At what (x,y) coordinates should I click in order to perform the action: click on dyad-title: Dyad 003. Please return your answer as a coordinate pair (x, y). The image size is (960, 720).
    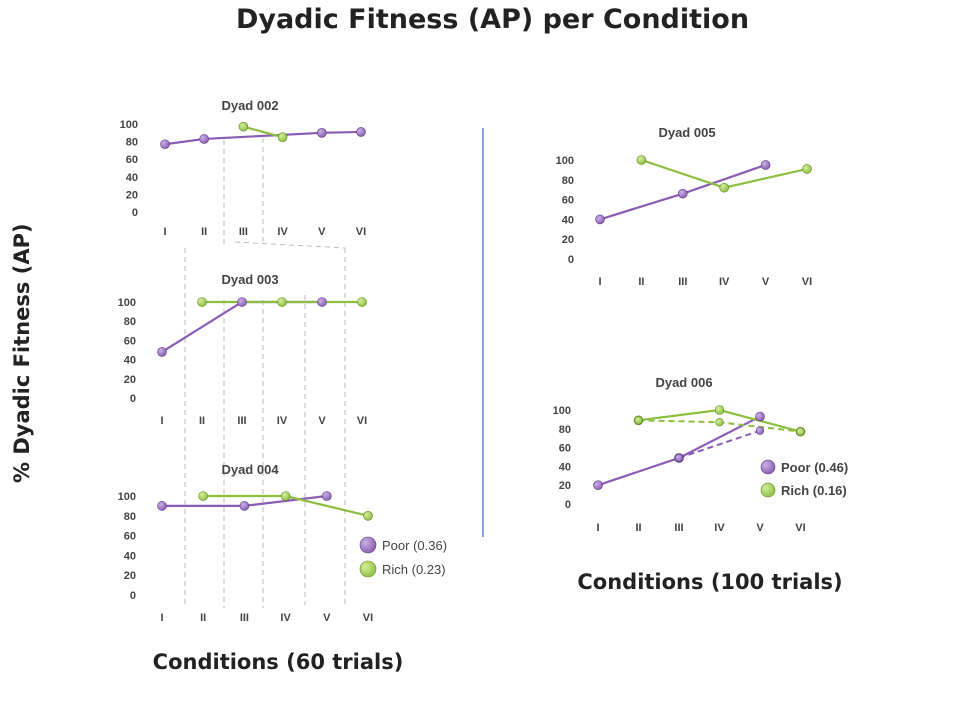
    Looking at the image, I should click on (249, 279).